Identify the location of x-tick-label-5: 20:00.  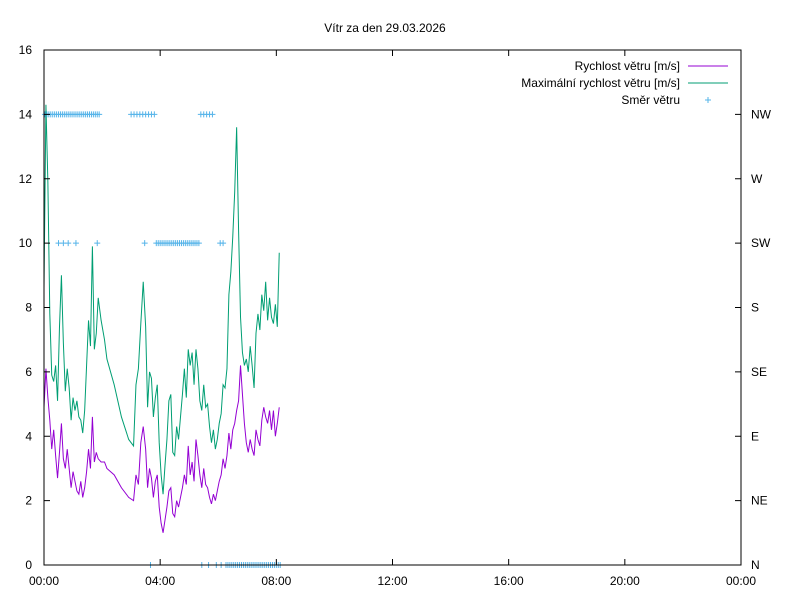
(625, 581).